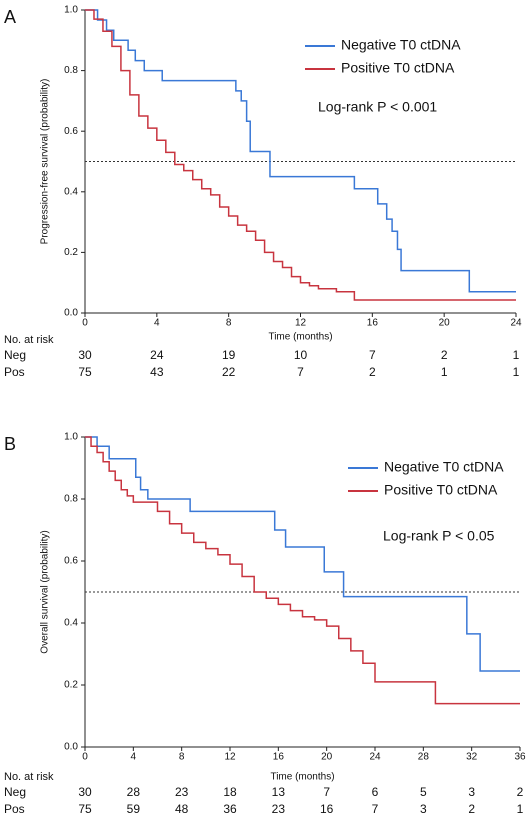 Image resolution: width=531 pixels, height=828 pixels. I want to click on risk-count: 18, so click(230, 792).